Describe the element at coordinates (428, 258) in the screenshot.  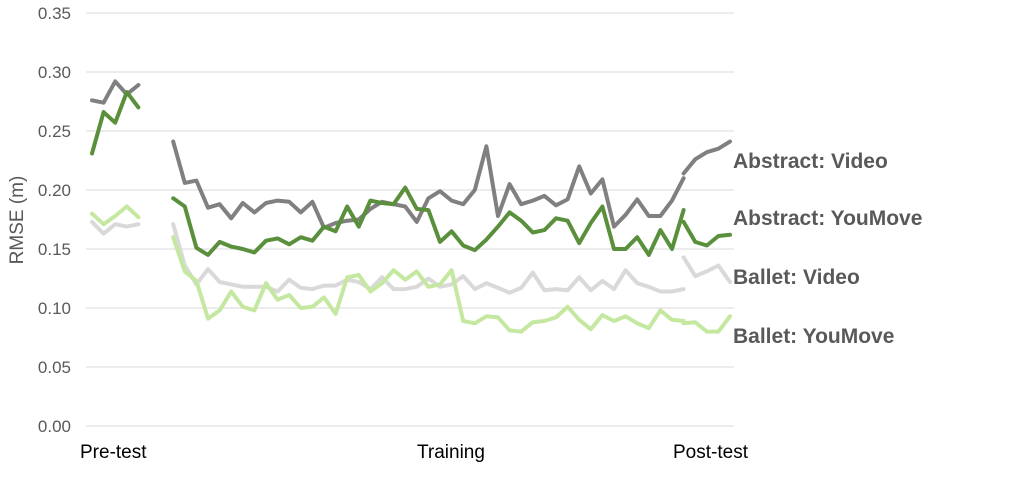
I see `series-line-ballet-video-training` at that location.